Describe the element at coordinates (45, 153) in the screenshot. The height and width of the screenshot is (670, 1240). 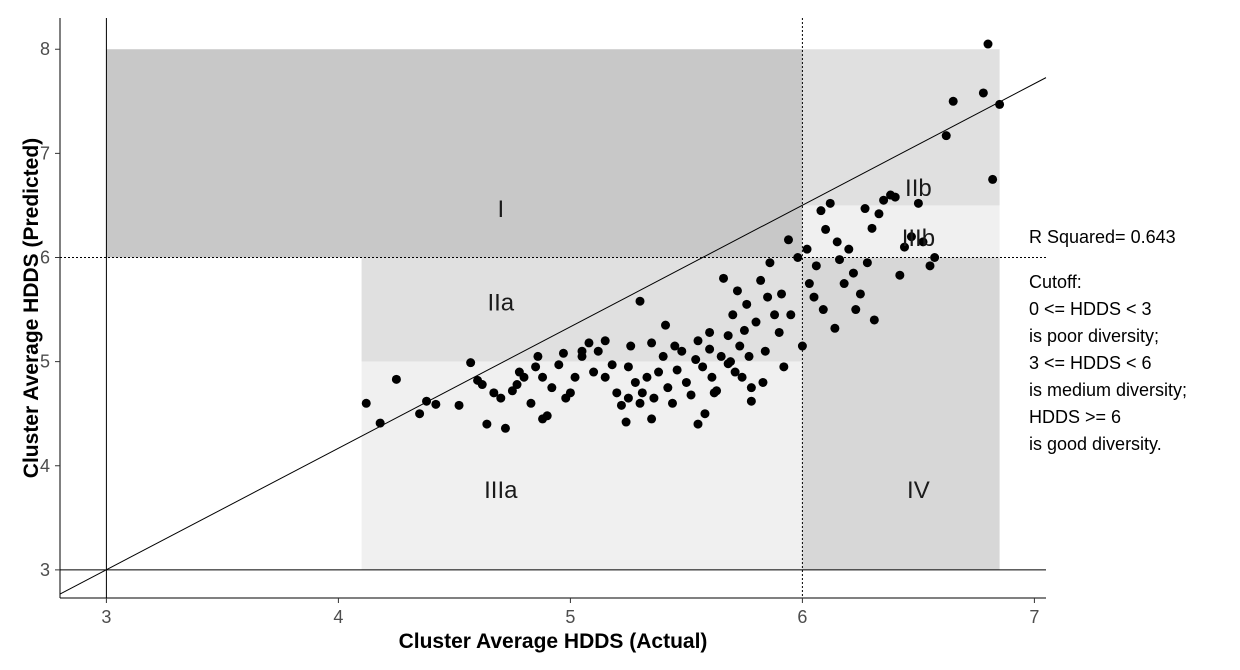
I see `y-tick-label: 7` at that location.